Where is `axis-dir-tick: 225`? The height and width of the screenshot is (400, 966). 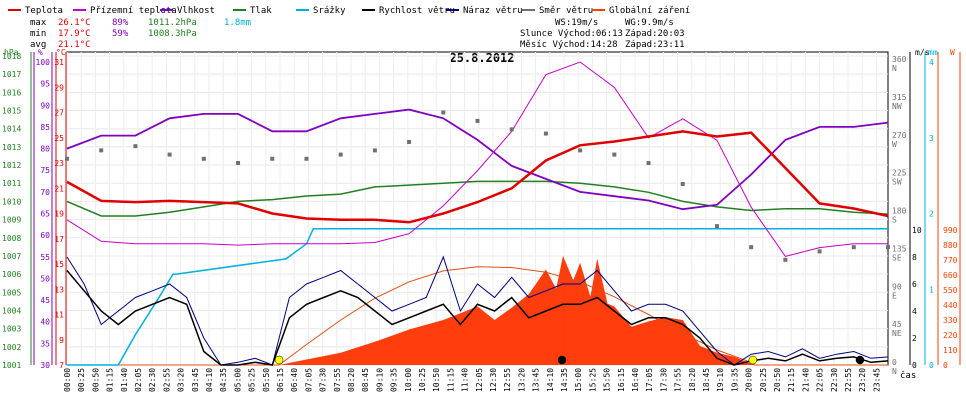
axis-dir-tick: 225 is located at coordinates (899, 173).